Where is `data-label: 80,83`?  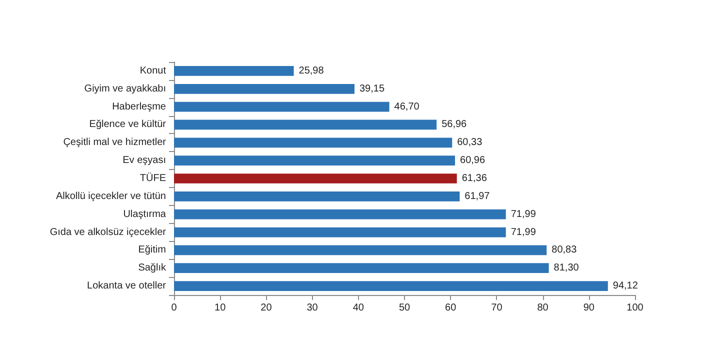 data-label: 80,83 is located at coordinates (565, 250).